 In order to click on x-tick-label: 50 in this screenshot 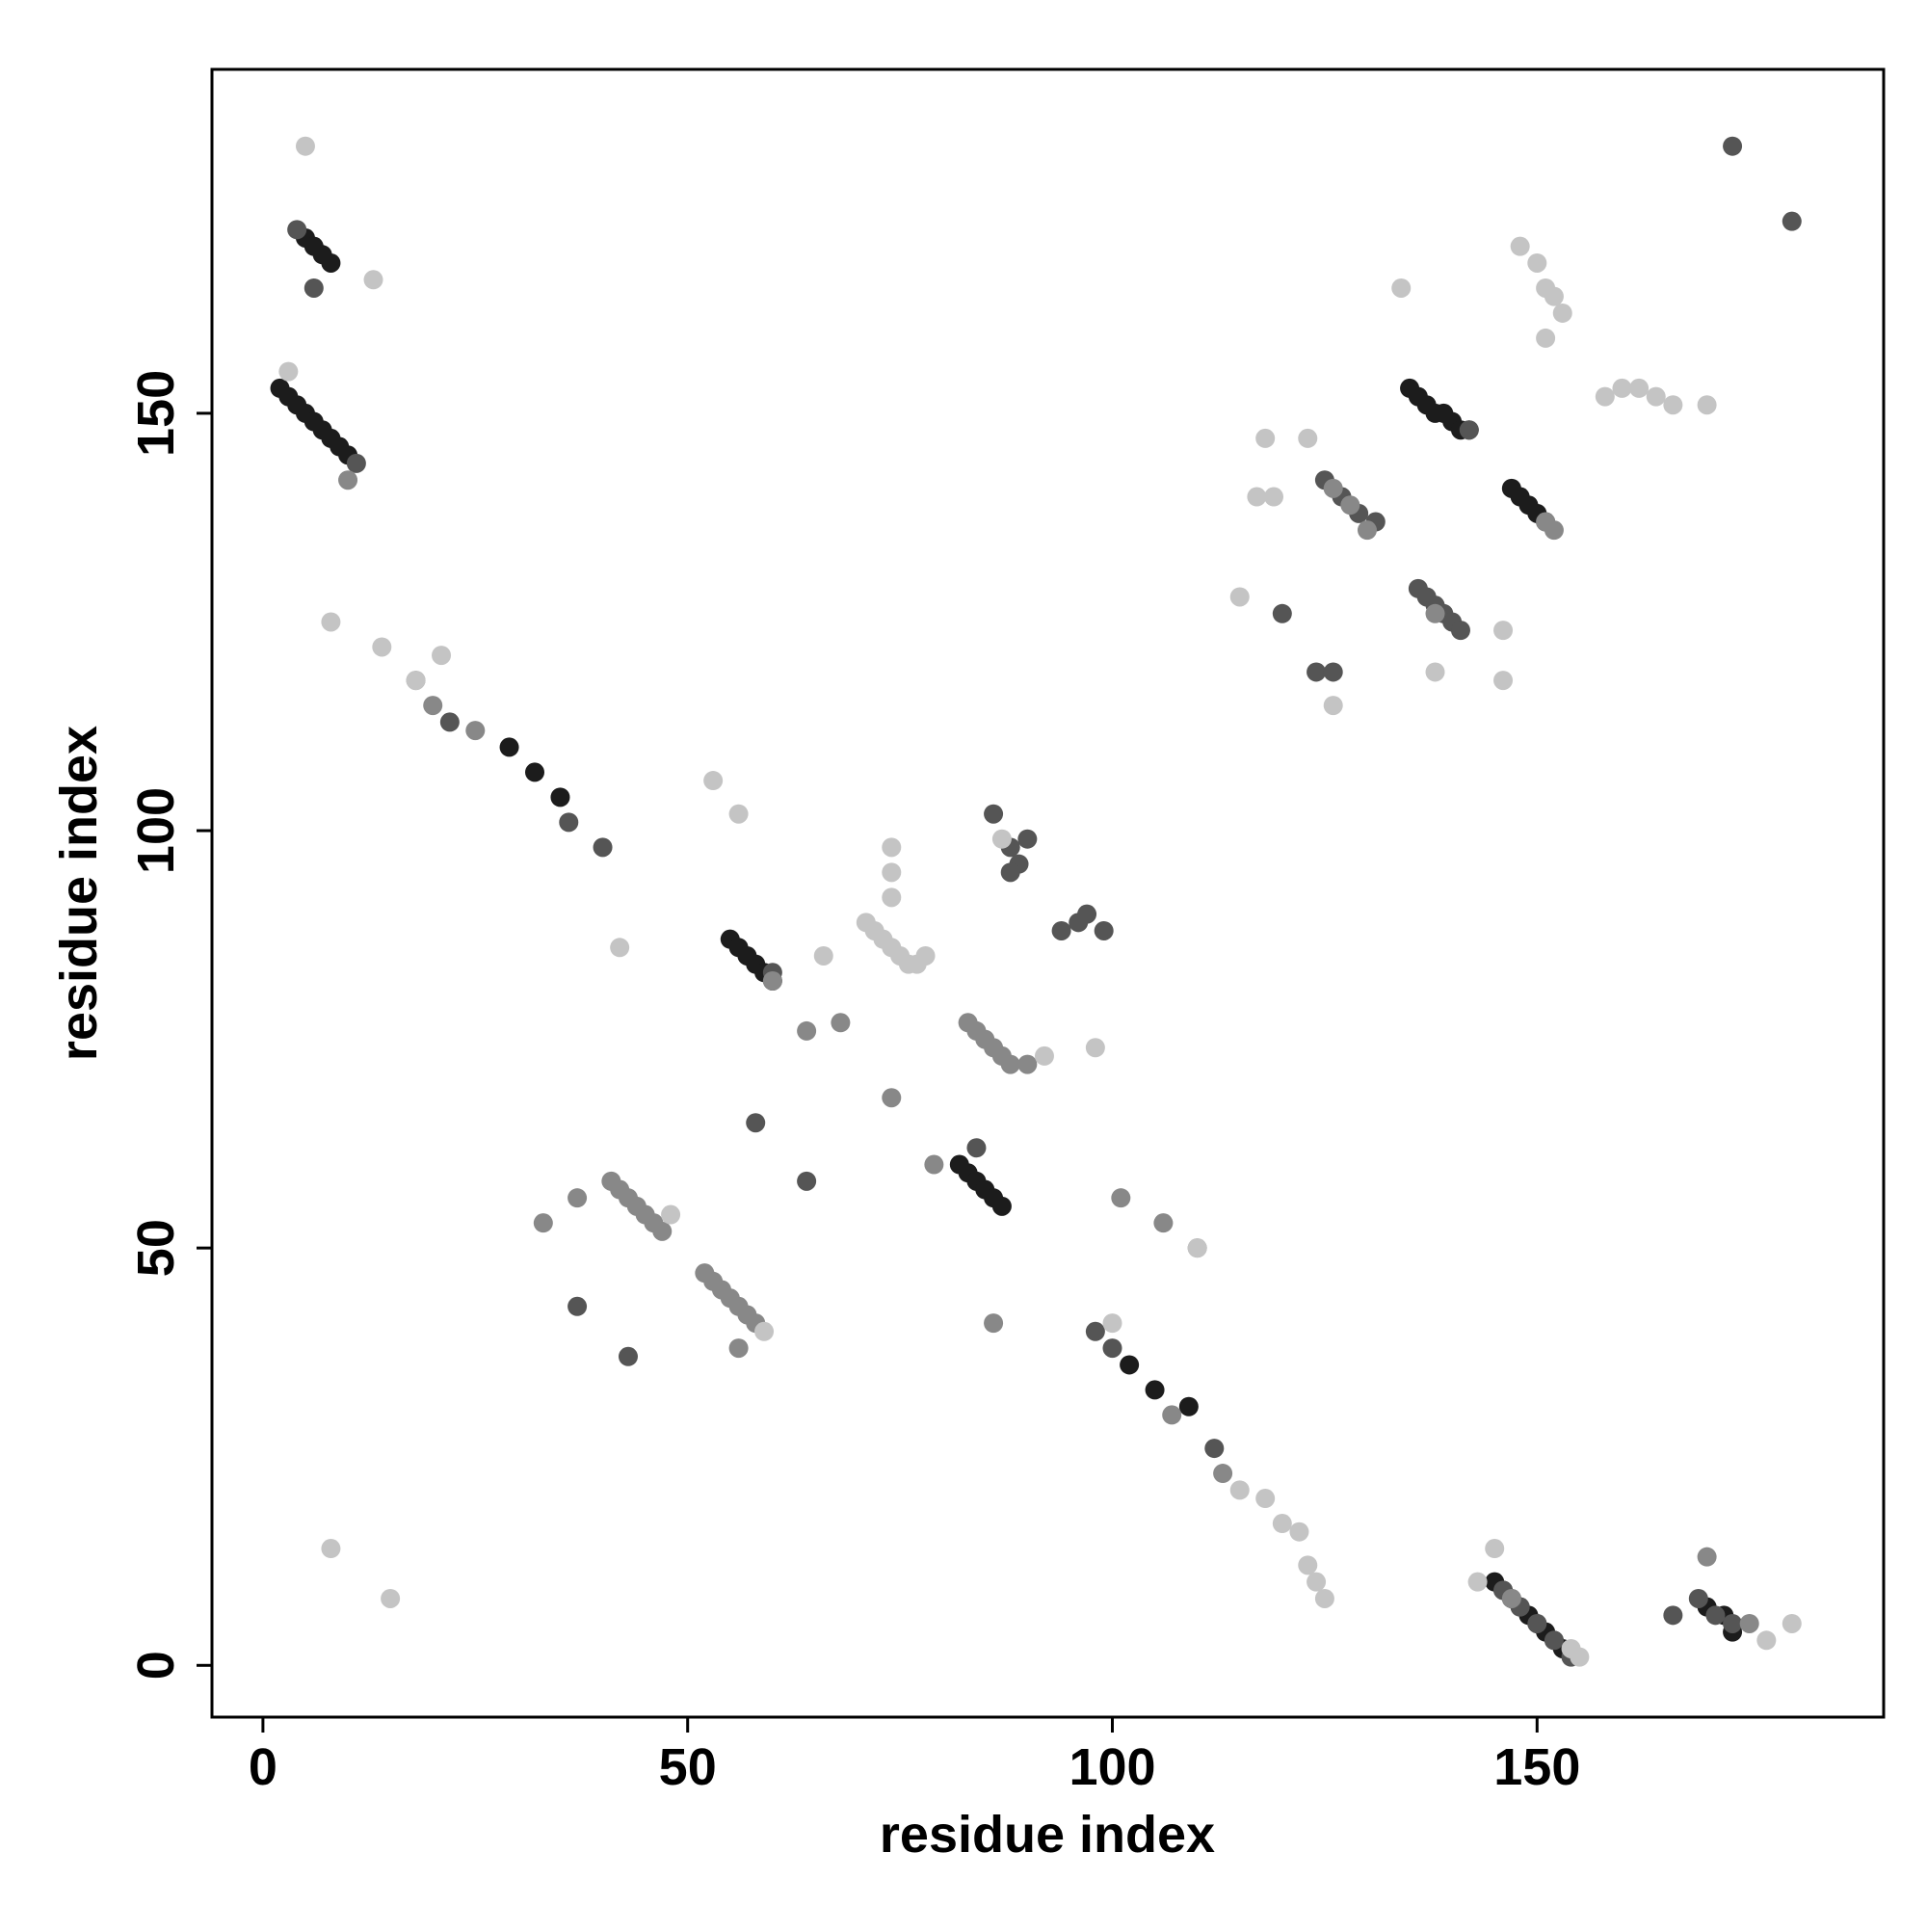, I will do `click(688, 1767)`.